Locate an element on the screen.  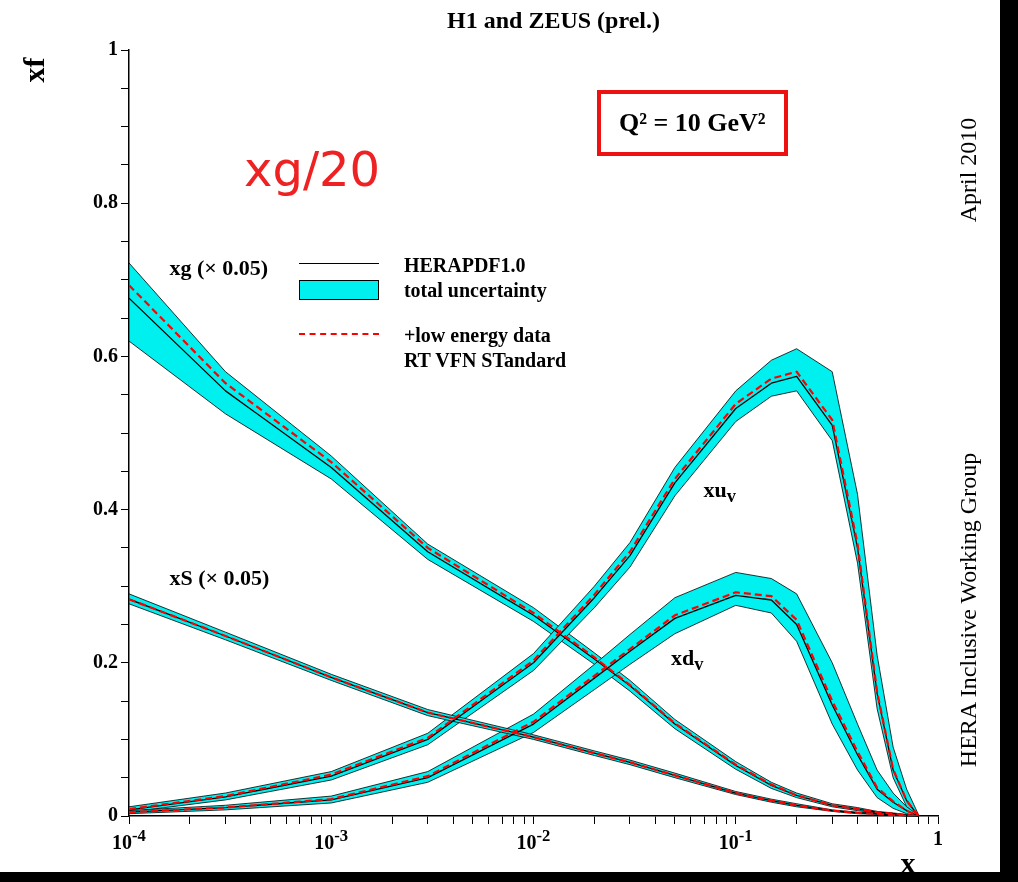
annotation: xg (× 0.05) is located at coordinates (219, 267).